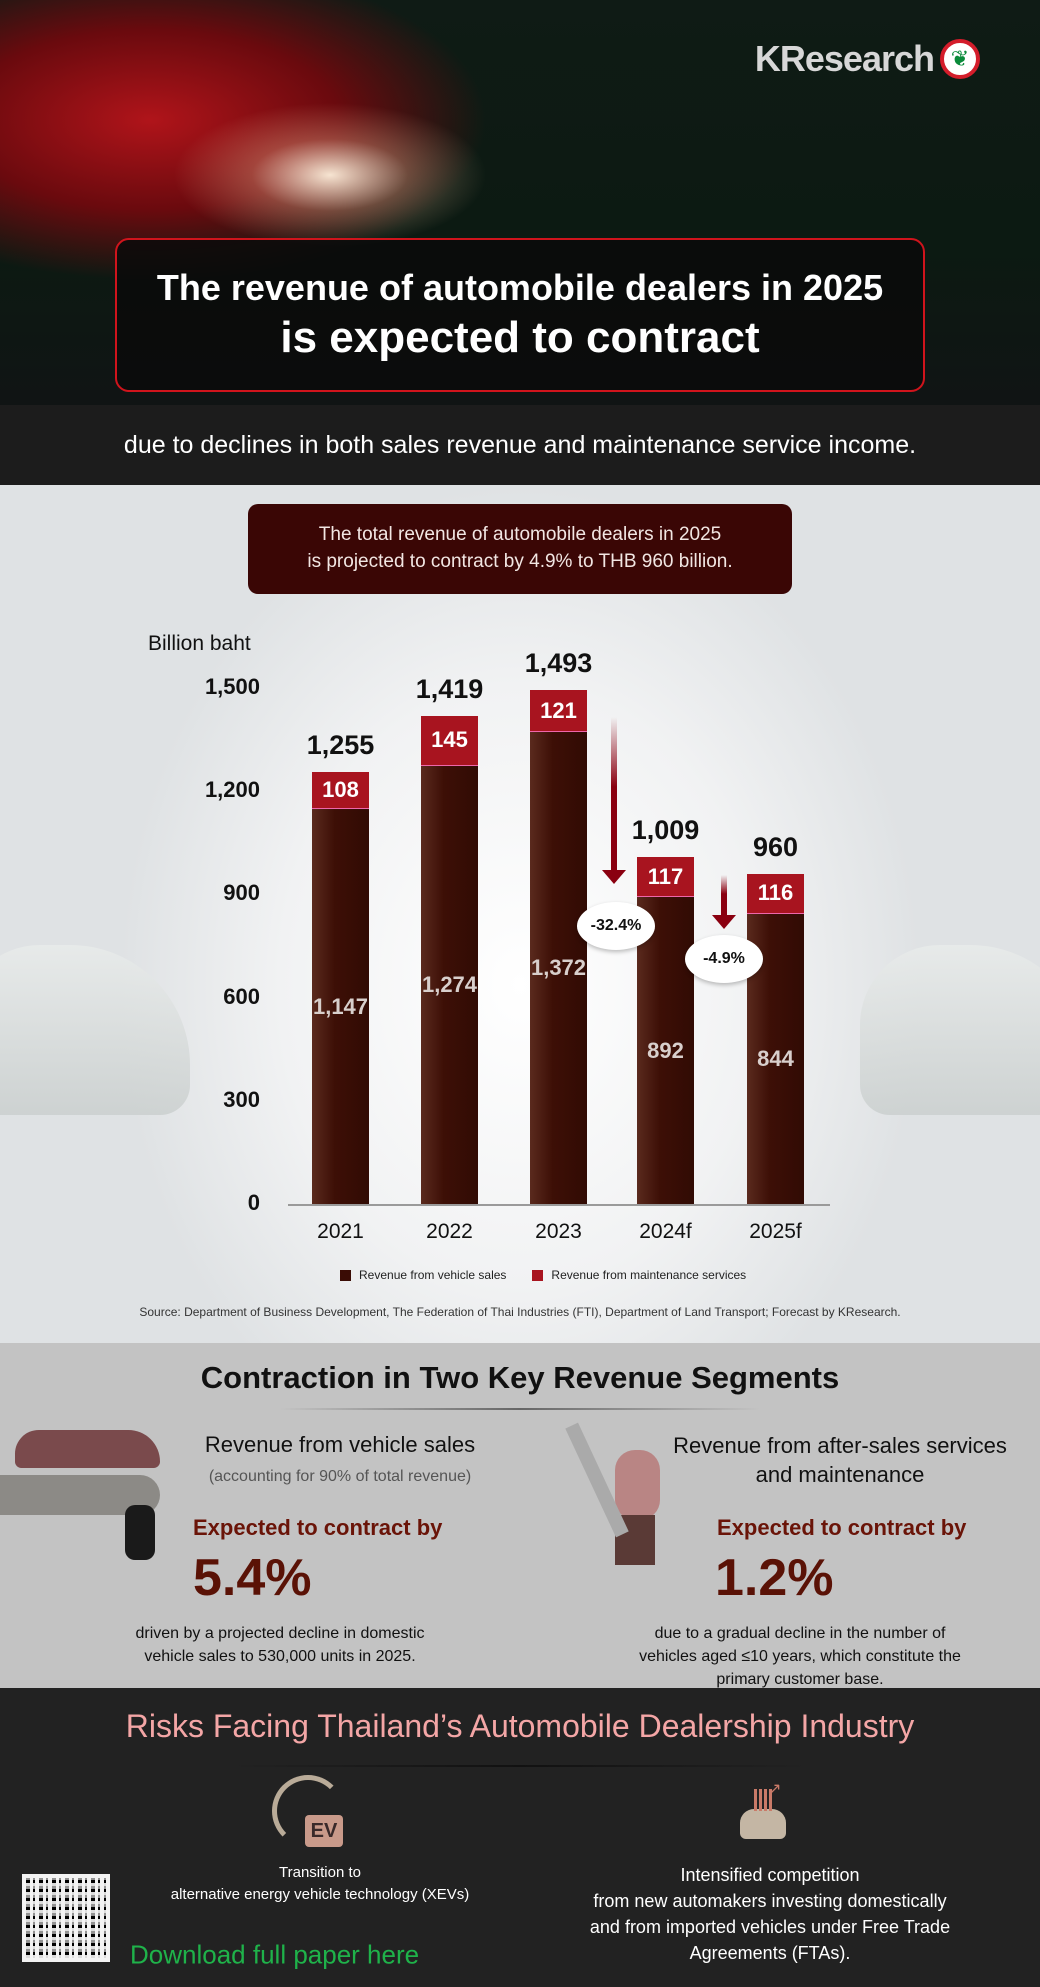 Image resolution: width=1040 pixels, height=1987 pixels. Describe the element at coordinates (252, 1578) in the screenshot. I see `left-percent: 5.4%` at that location.